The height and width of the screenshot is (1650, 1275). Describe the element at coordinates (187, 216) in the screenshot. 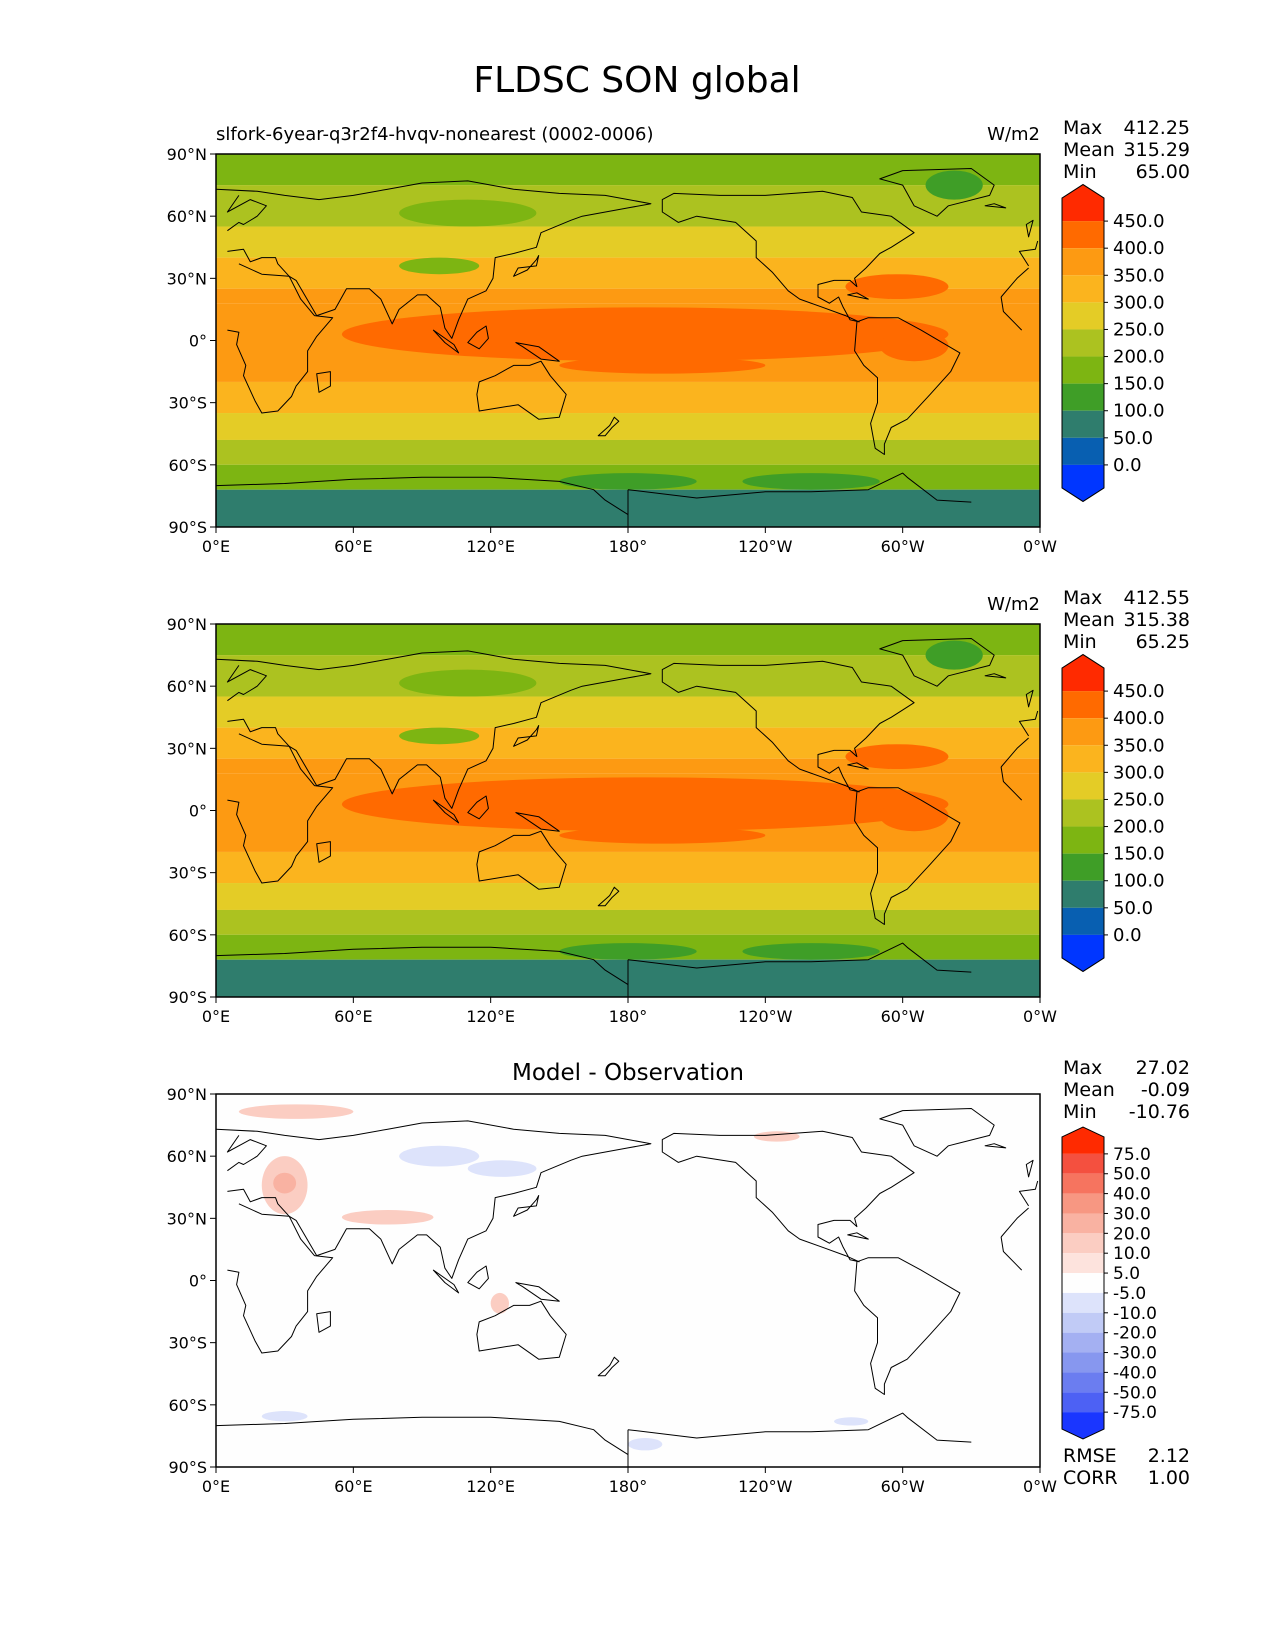

I see `lat-tick-label: 60°N` at that location.